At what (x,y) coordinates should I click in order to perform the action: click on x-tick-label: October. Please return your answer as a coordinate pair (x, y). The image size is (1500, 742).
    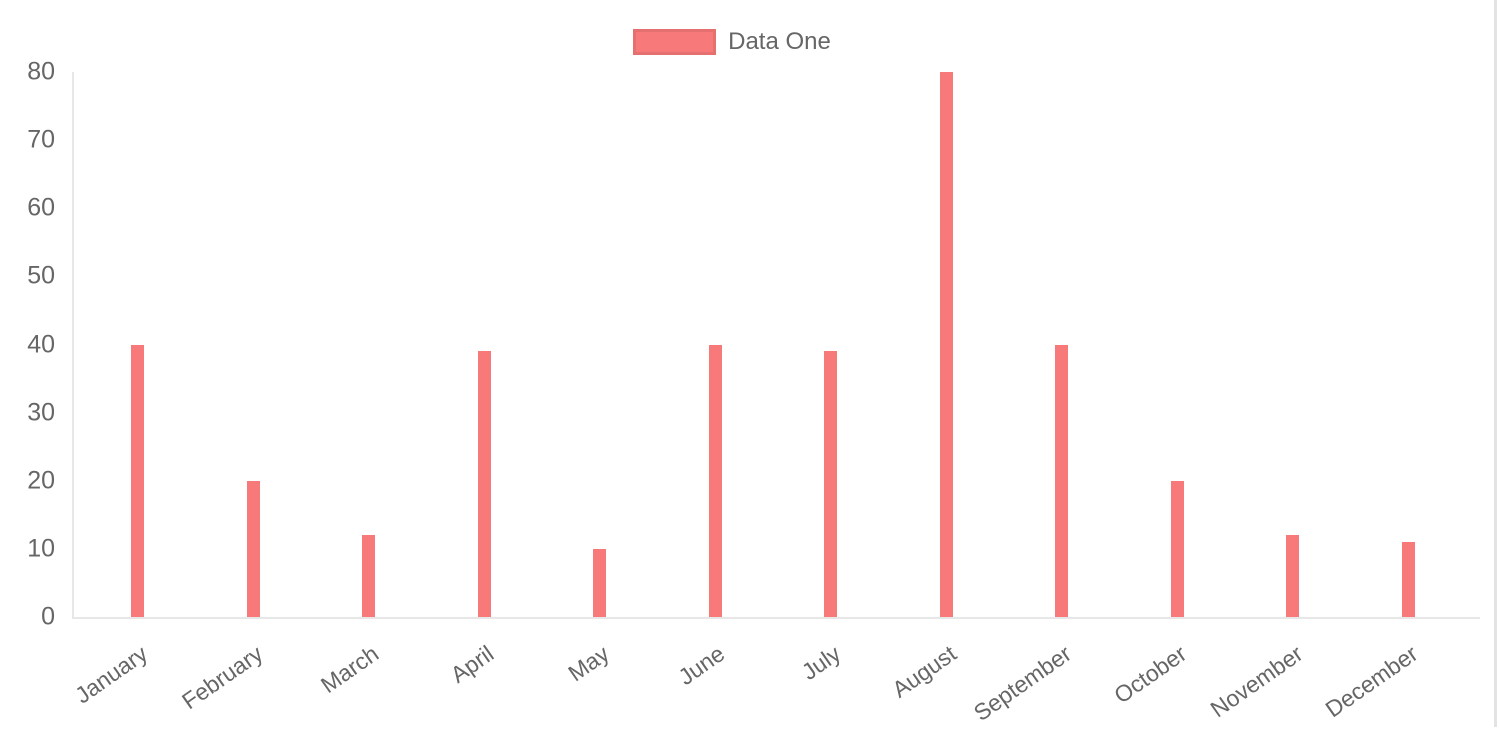
    Looking at the image, I should click on (1150, 674).